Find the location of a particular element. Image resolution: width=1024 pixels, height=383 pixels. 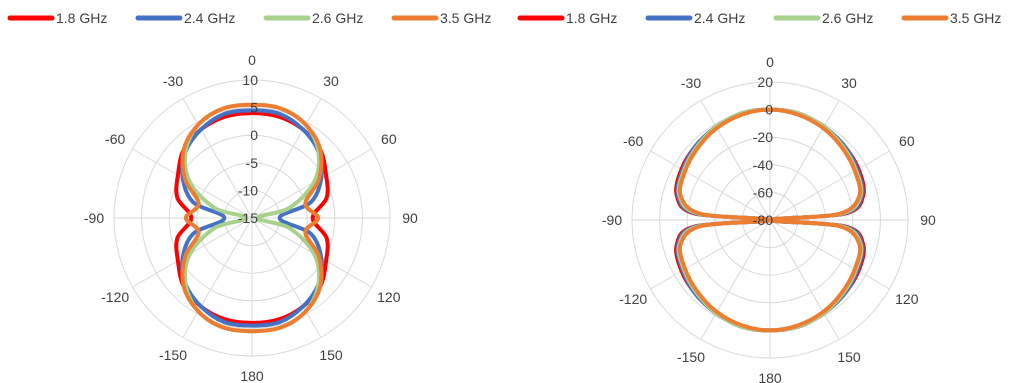

radial-tick-label: 5 is located at coordinates (254, 108).